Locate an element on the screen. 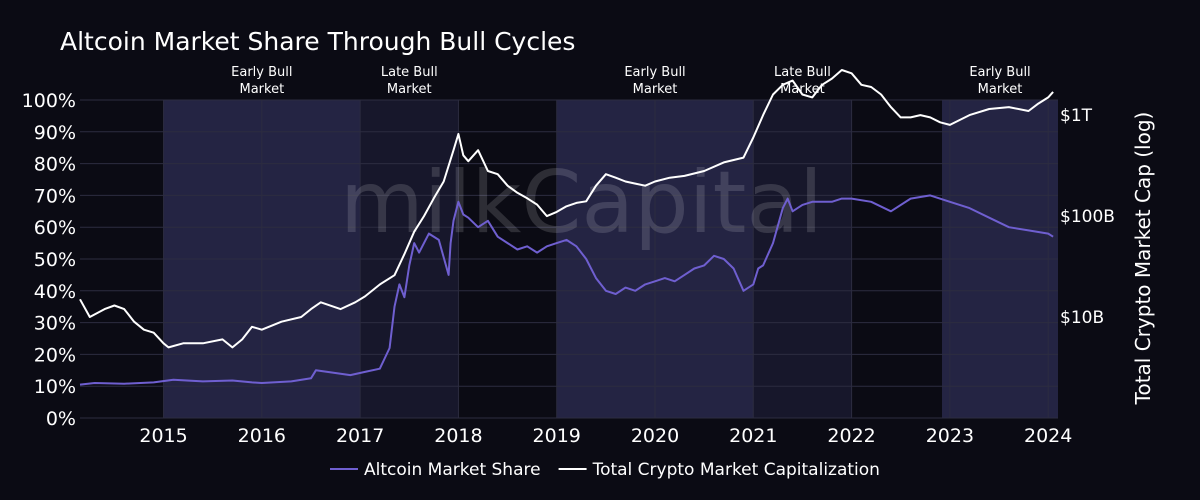 Image resolution: width=1200 pixels, height=500 pixels. phase-label-0-0: Early Bull is located at coordinates (261, 72).